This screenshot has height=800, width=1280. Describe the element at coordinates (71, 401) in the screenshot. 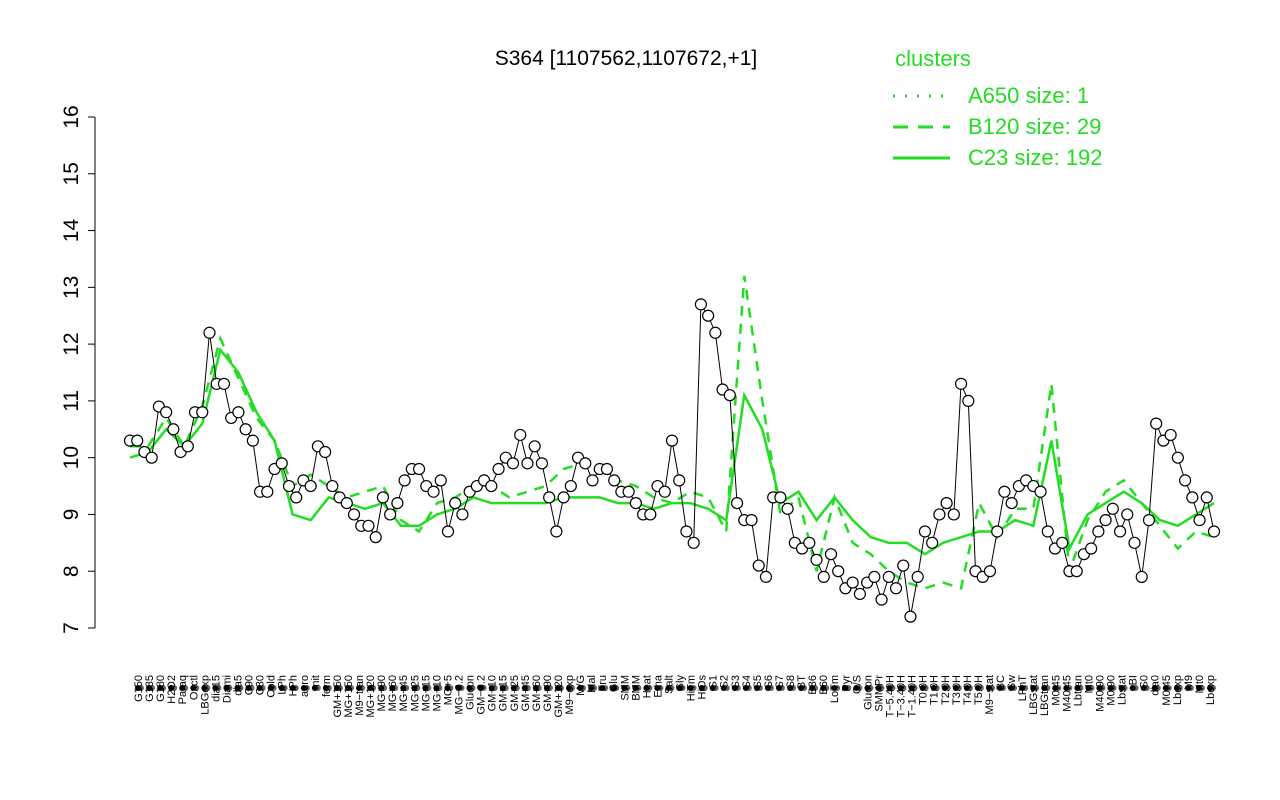

I see `y-tick-label: 11` at that location.